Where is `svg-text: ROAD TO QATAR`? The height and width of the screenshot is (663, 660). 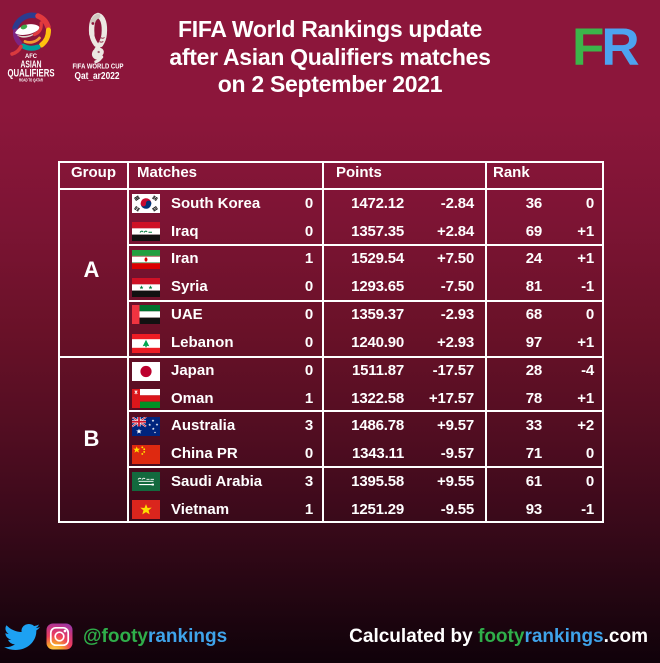
svg-text: ROAD TO QATAR is located at coordinates (31, 81).